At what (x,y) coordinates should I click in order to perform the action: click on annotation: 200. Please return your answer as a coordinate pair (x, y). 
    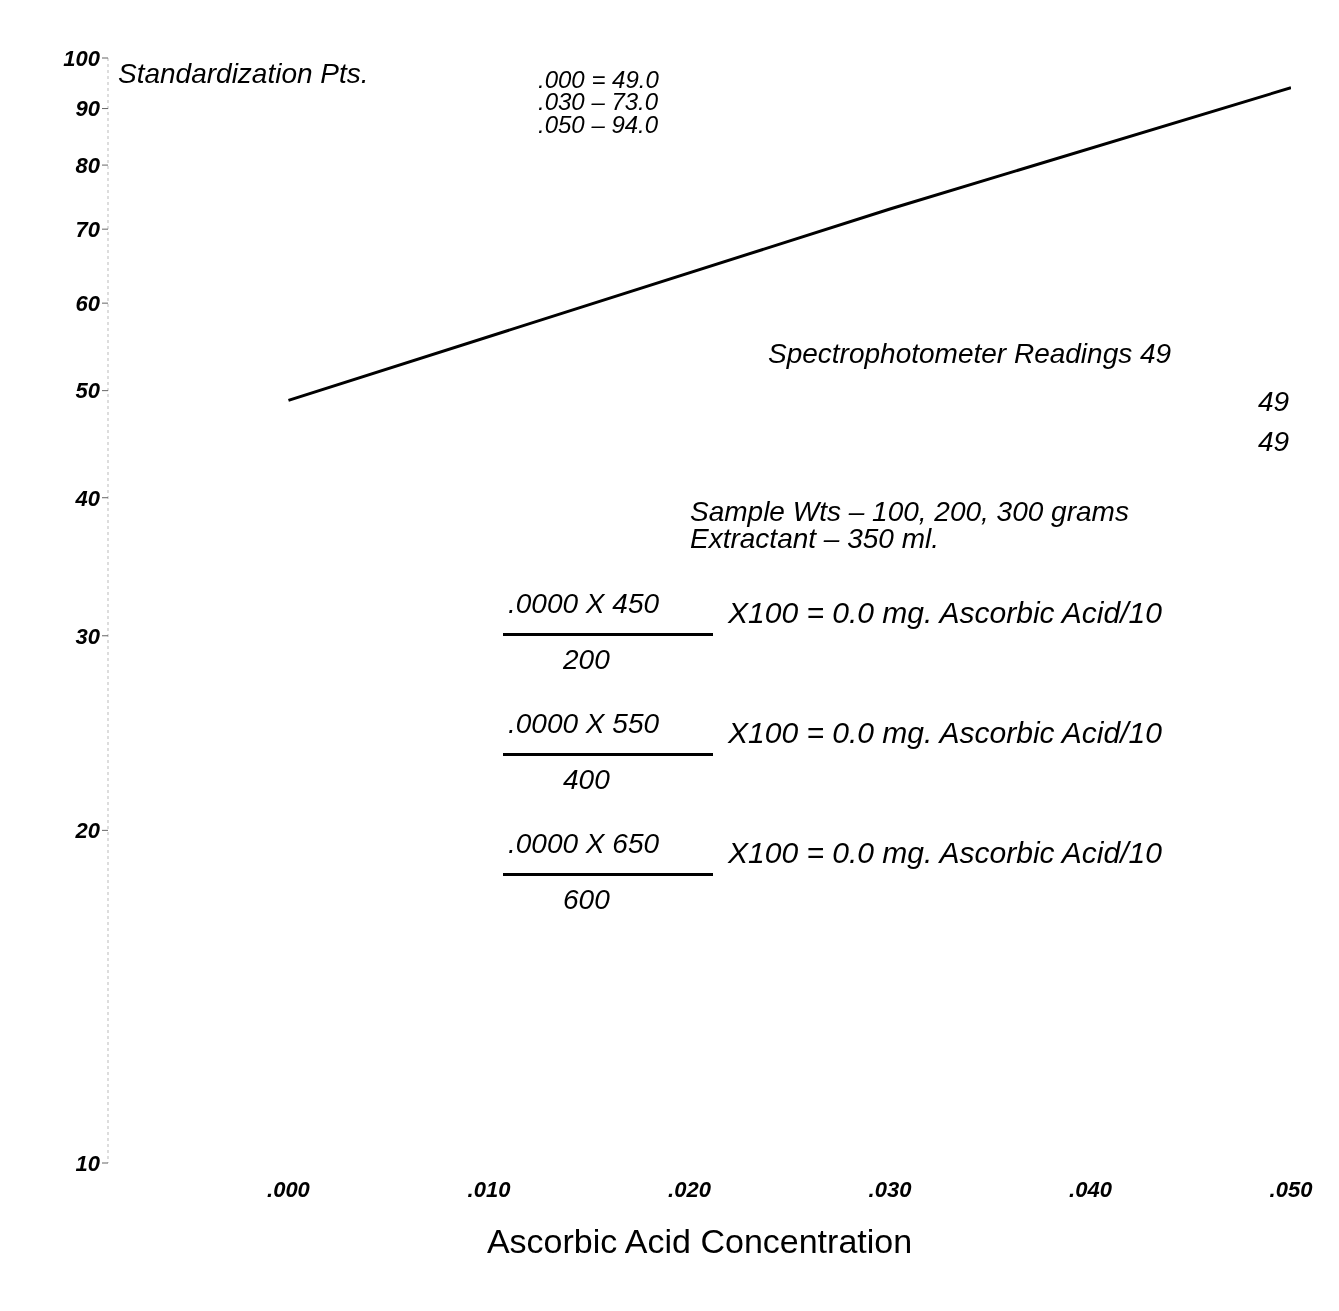
    Looking at the image, I should click on (586, 660).